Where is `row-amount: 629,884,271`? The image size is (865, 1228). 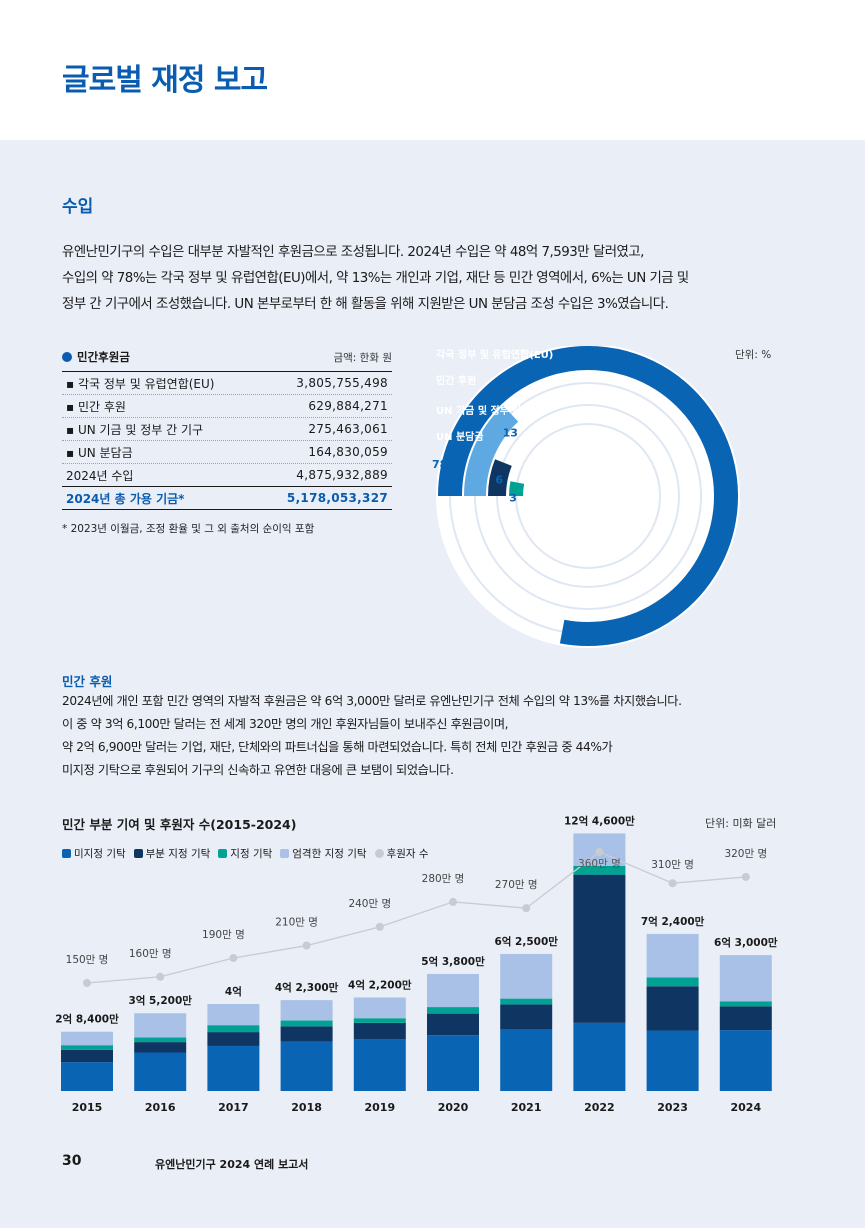
row-amount: 629,884,271 is located at coordinates (348, 406).